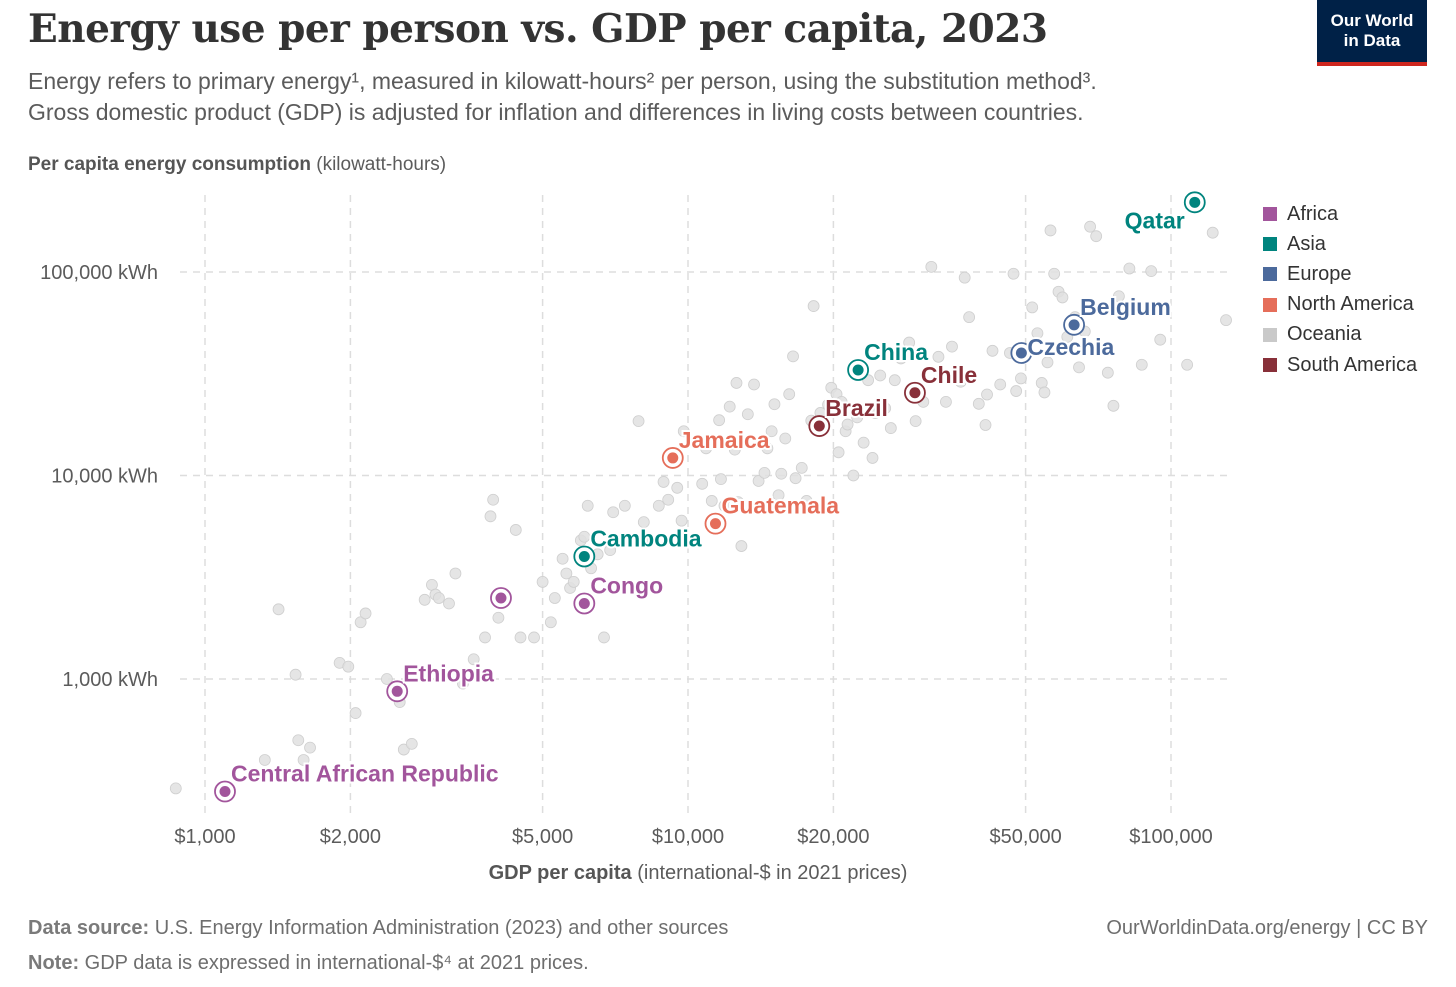 The height and width of the screenshot is (987, 1456). What do you see at coordinates (626, 585) in the screenshot?
I see `point-label: Congo` at bounding box center [626, 585].